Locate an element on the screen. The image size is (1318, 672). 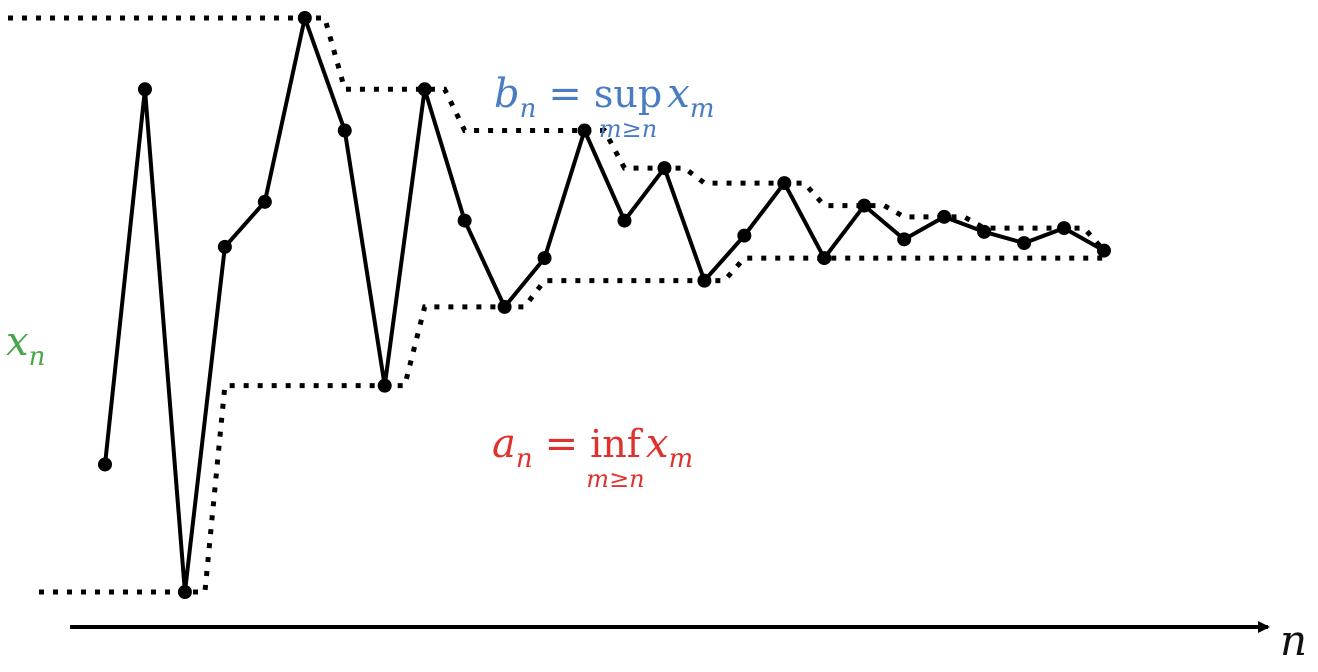
sup-rhs-sub: m is located at coordinates (702, 109).